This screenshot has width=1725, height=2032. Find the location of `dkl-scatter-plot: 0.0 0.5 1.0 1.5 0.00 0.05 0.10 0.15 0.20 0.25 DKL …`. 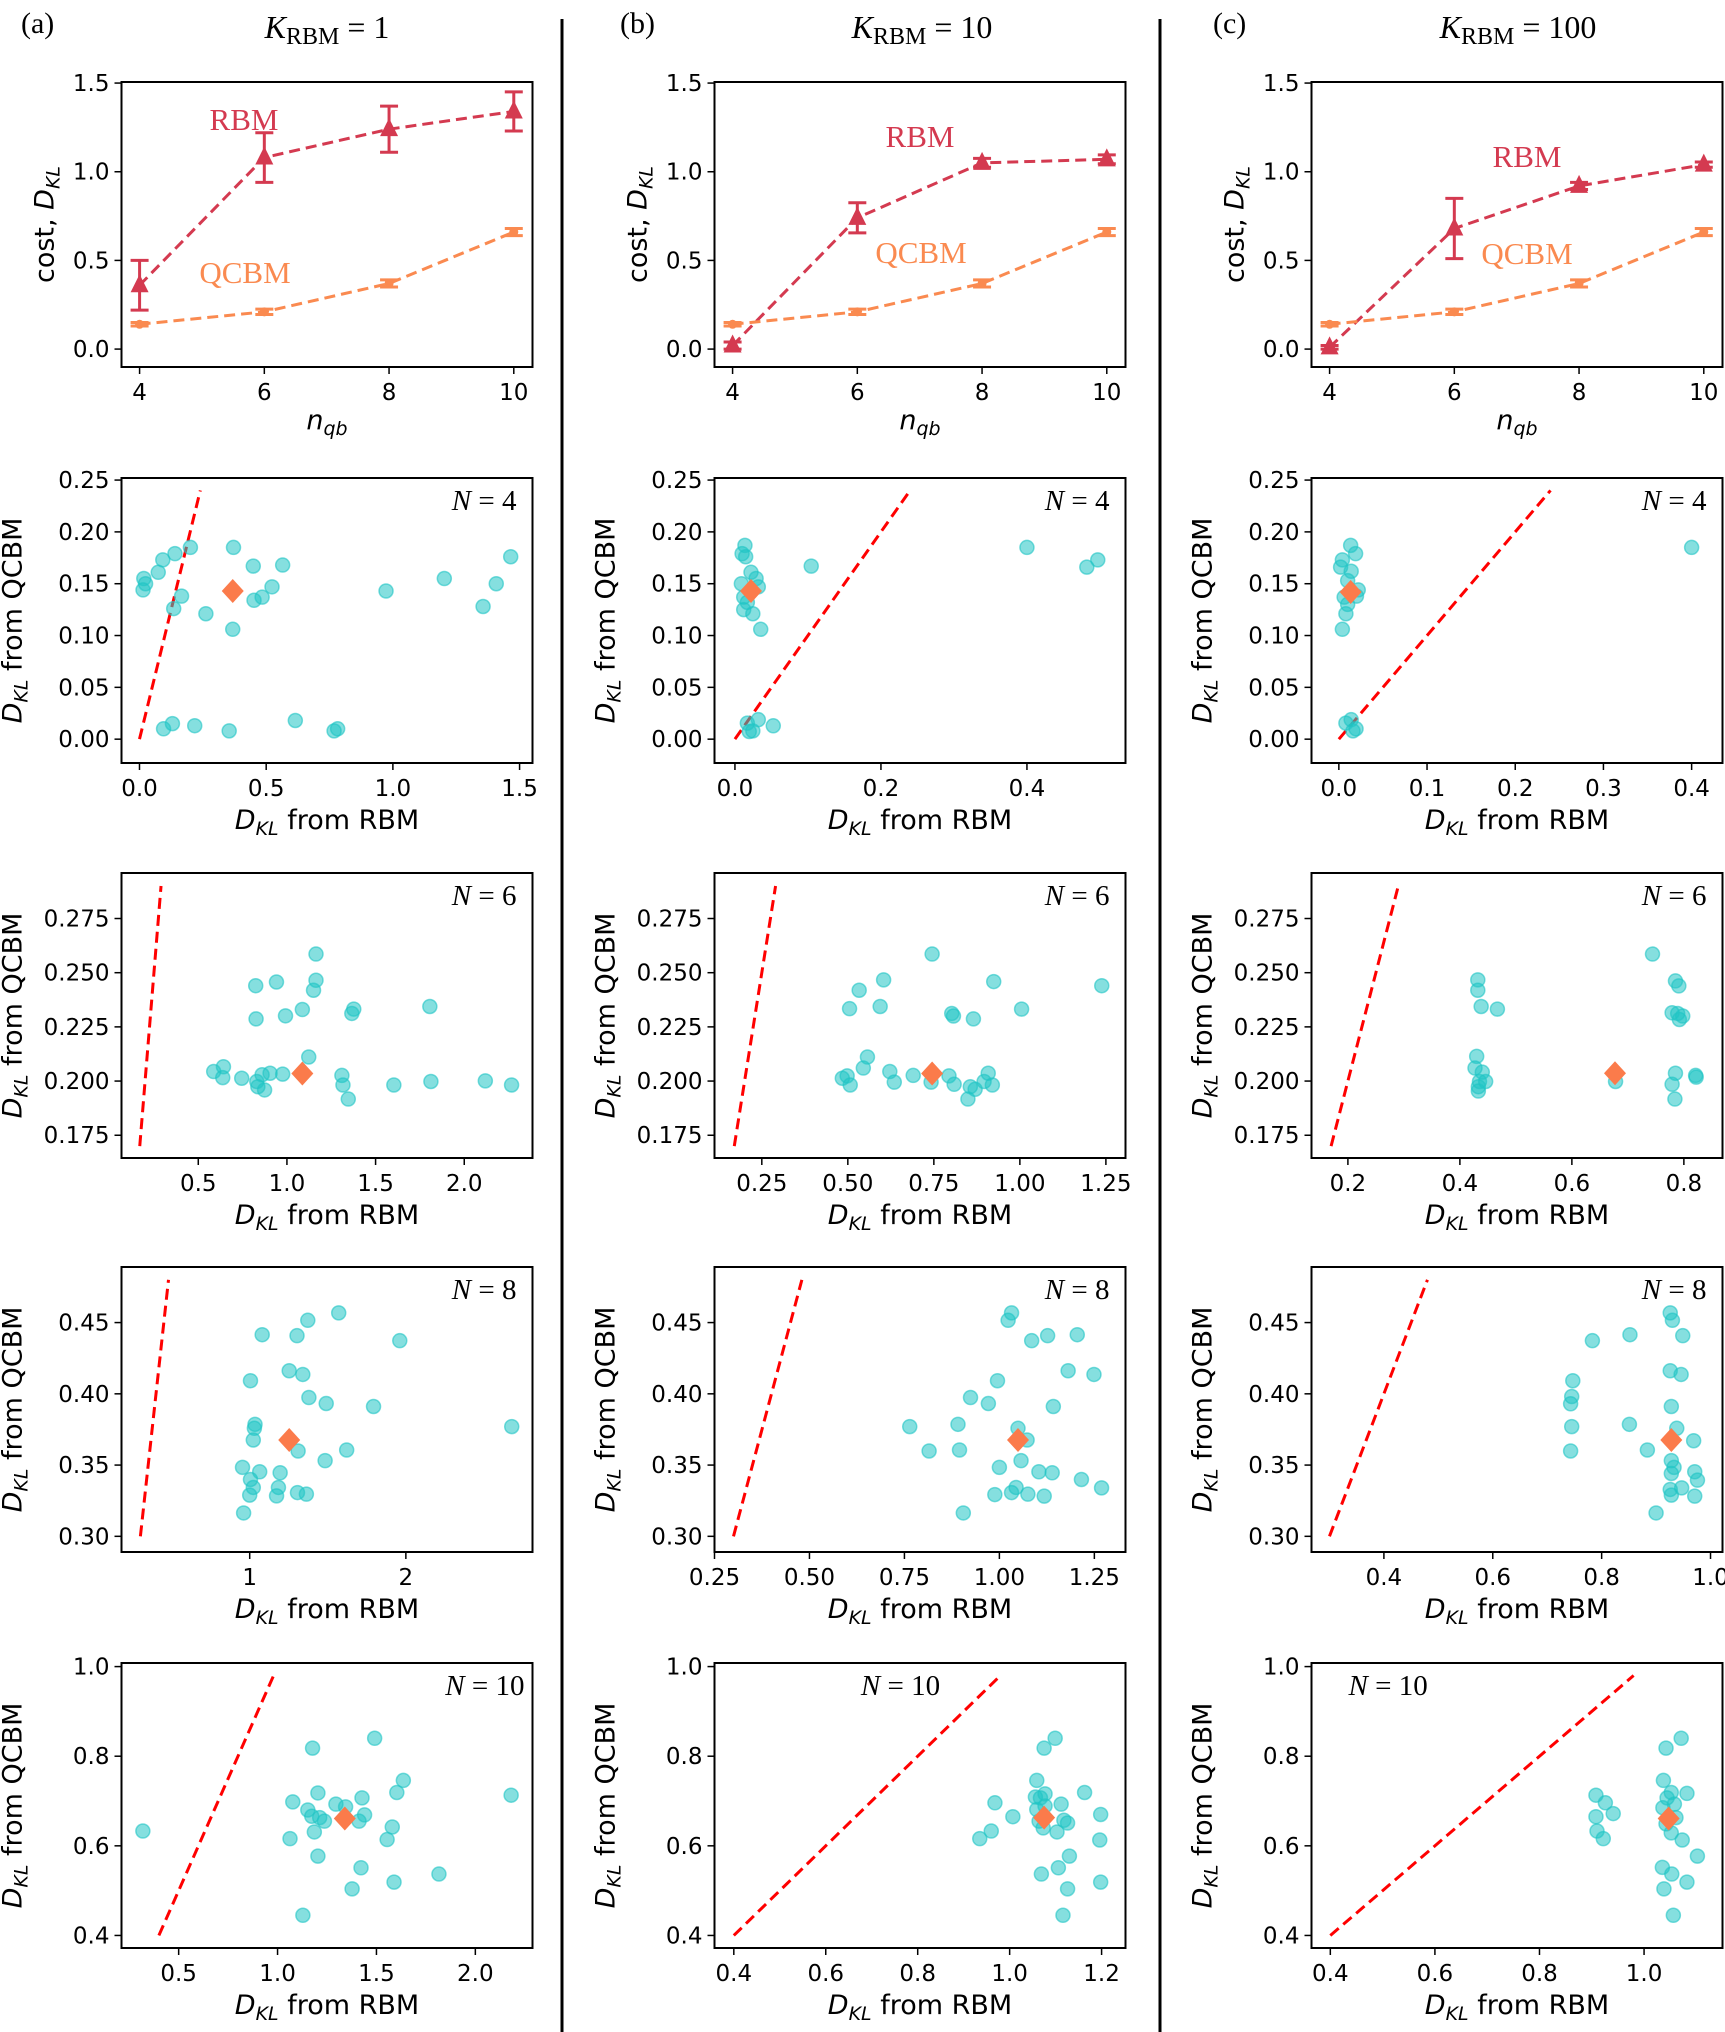

dkl-scatter-plot: 0.0 0.5 1.0 1.5 0.00 0.05 0.10 0.15 0.20 0.25 DKL … is located at coordinates (269, 654).